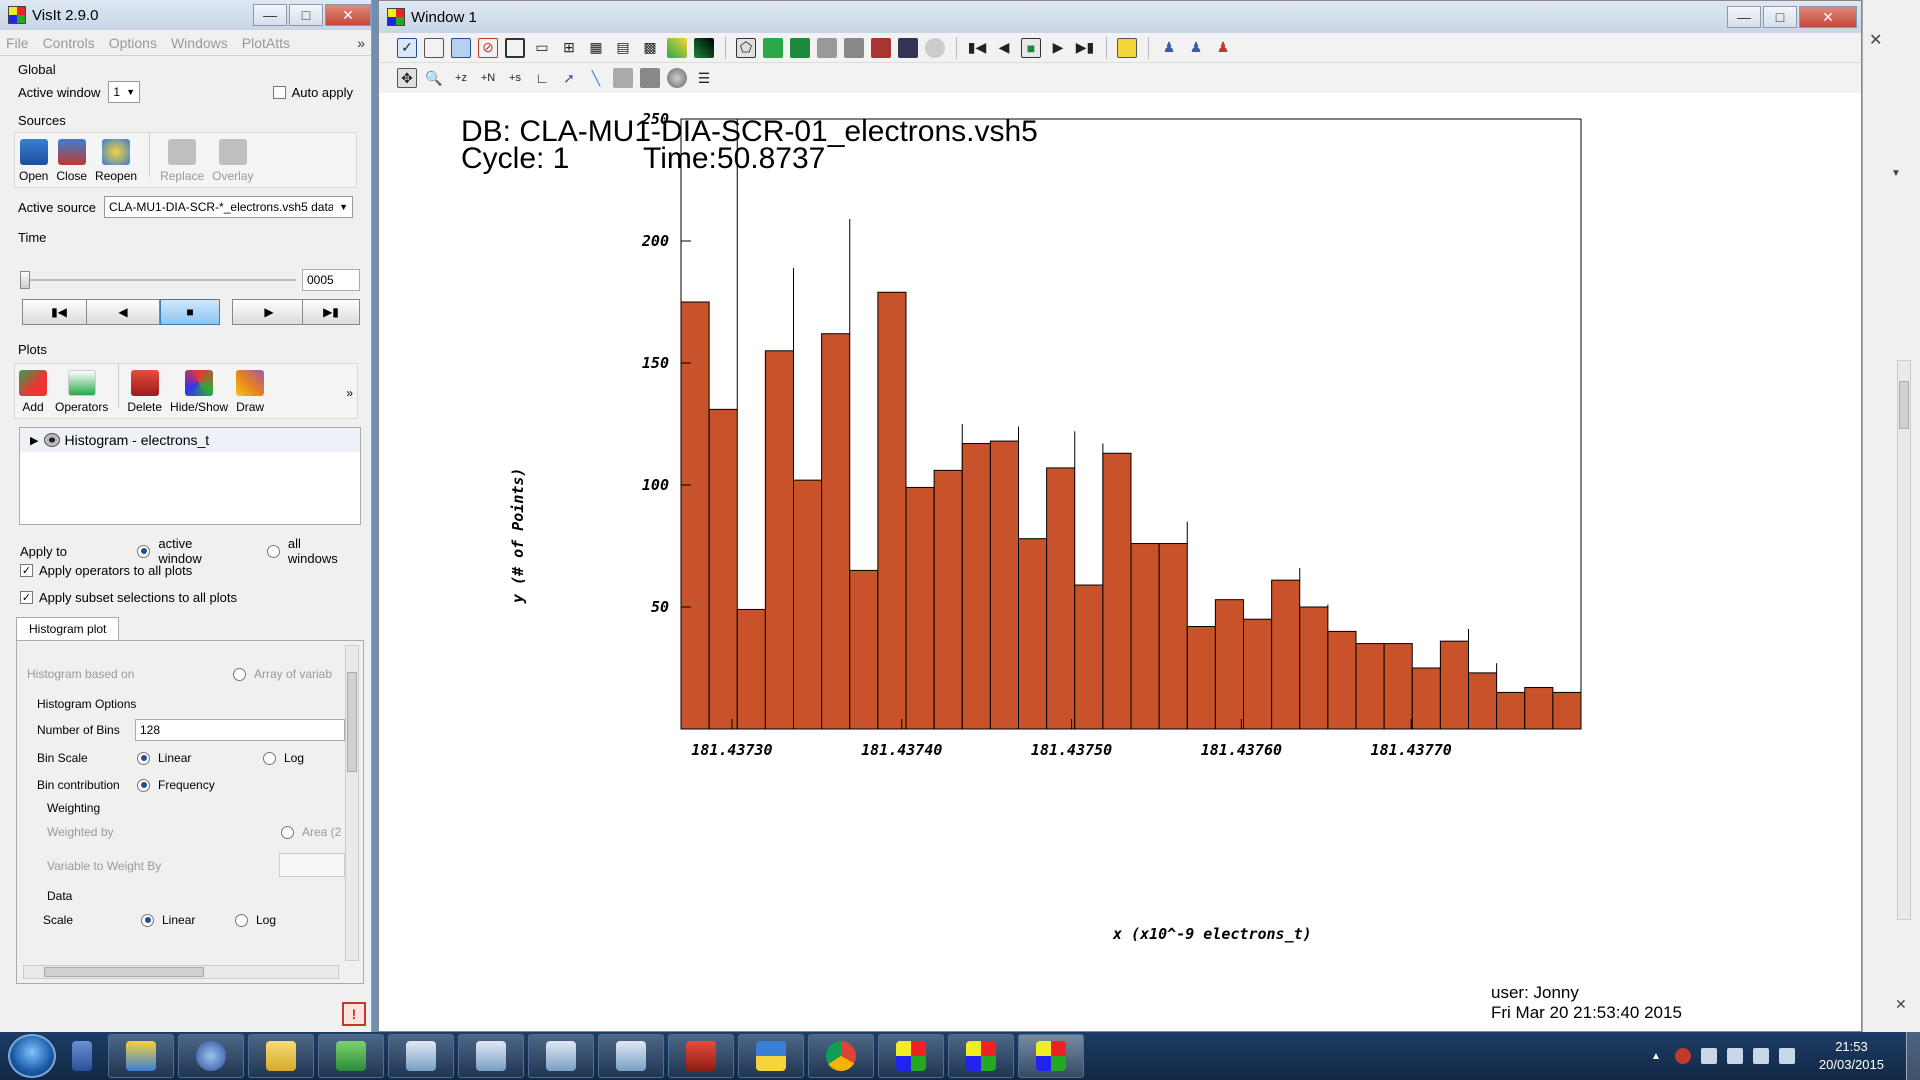 This screenshot has height=1080, width=1920. What do you see at coordinates (68, 629) in the screenshot?
I see `tab-histogram-plot: Histogram plot` at bounding box center [68, 629].